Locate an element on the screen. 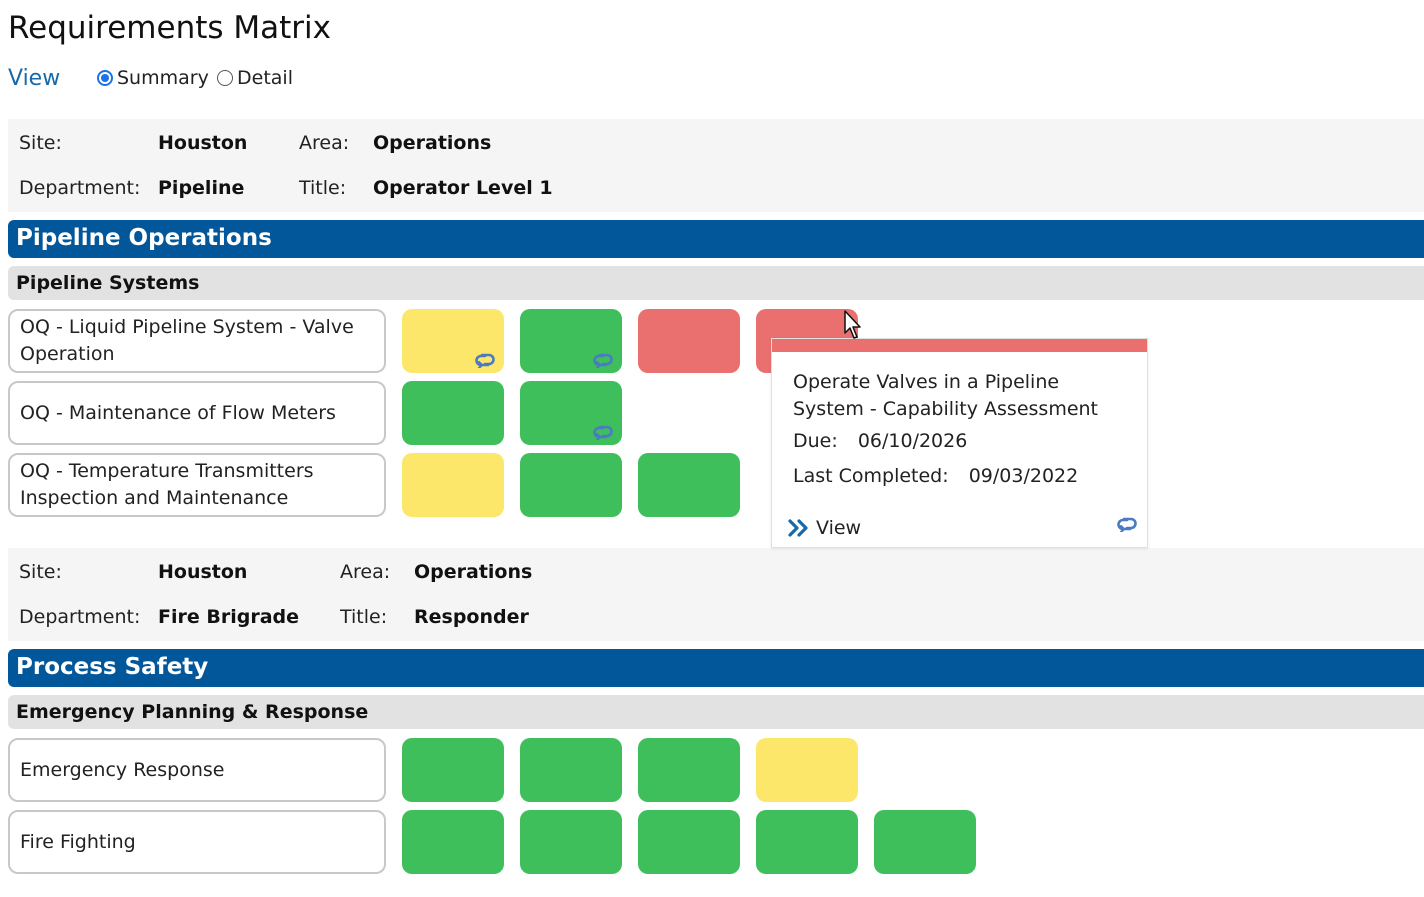 This screenshot has width=1424, height=897. group-title: Pipeline Systems is located at coordinates (108, 283).